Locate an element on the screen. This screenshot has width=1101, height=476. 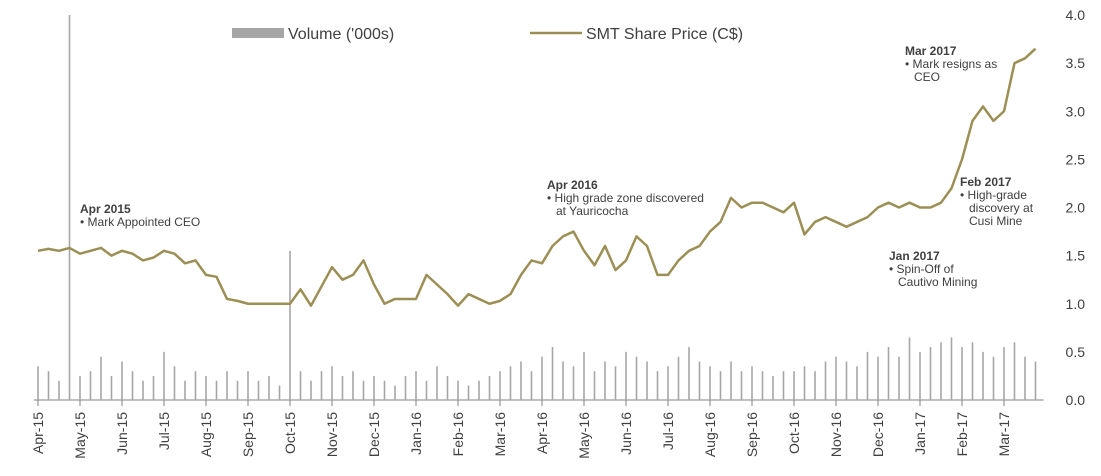
x-tick-label: Nov-15 is located at coordinates (332, 434).